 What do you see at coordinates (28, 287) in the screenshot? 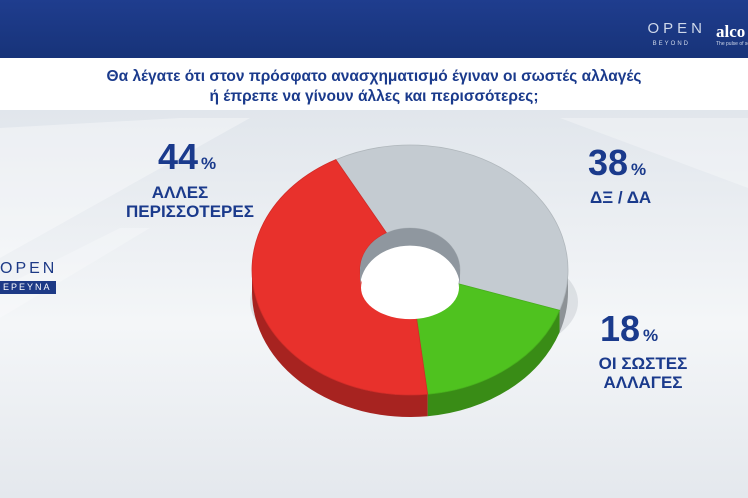
I see `side-ereuna-label: ΕΡΕΥΝΑ` at bounding box center [28, 287].